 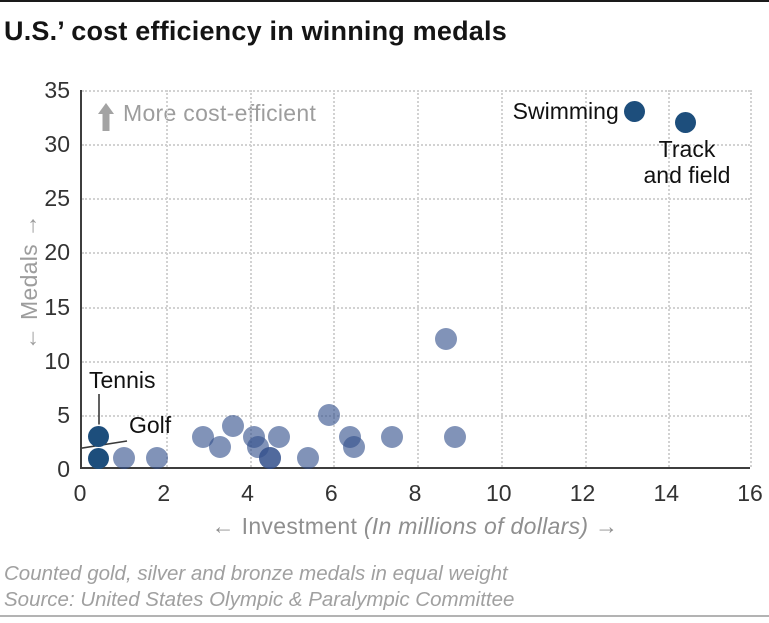 What do you see at coordinates (106, 117) in the screenshot?
I see `up-arrow-icon` at bounding box center [106, 117].